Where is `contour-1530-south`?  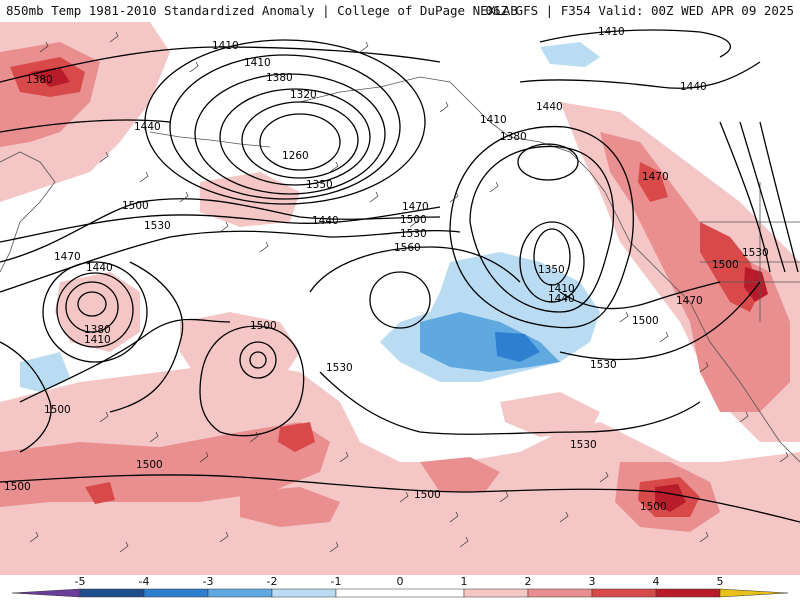
contour-1530-south is located at coordinates (510, 403).